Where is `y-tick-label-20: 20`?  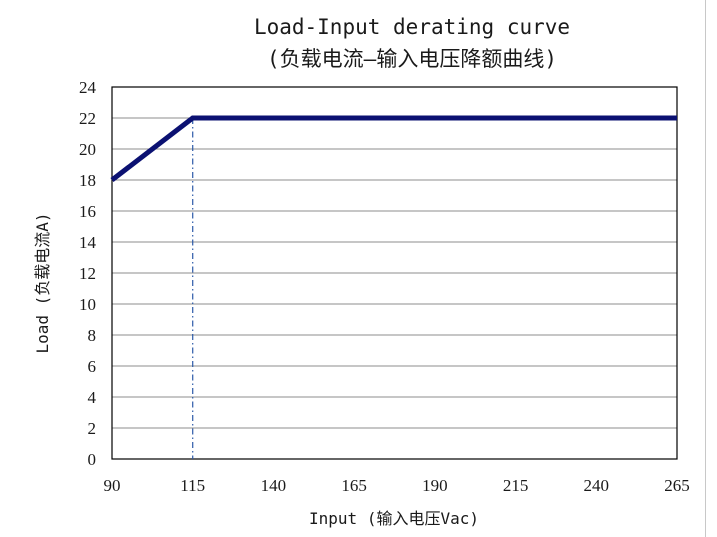
y-tick-label-20: 20 is located at coordinates (87, 149).